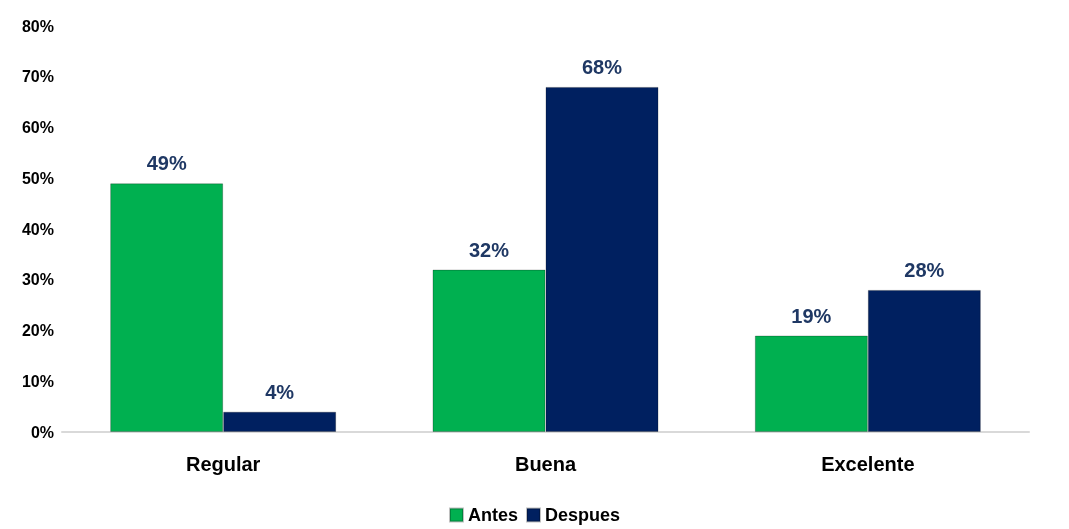 This screenshot has width=1069, height=529. What do you see at coordinates (811, 315) in the screenshot?
I see `data-label: 19%` at bounding box center [811, 315].